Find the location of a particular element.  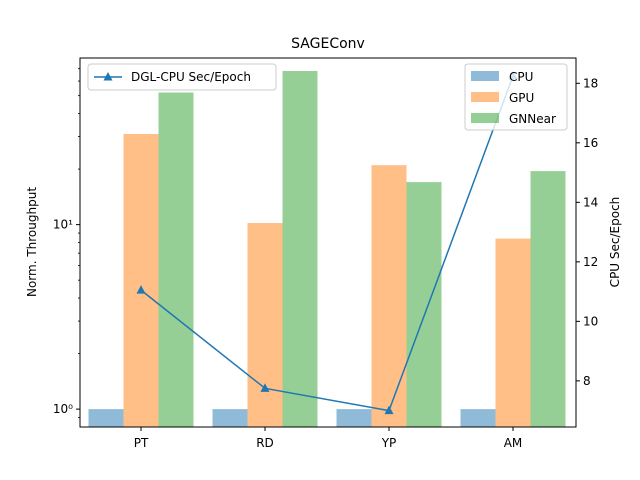

bar-gpu-am is located at coordinates (513, 332).